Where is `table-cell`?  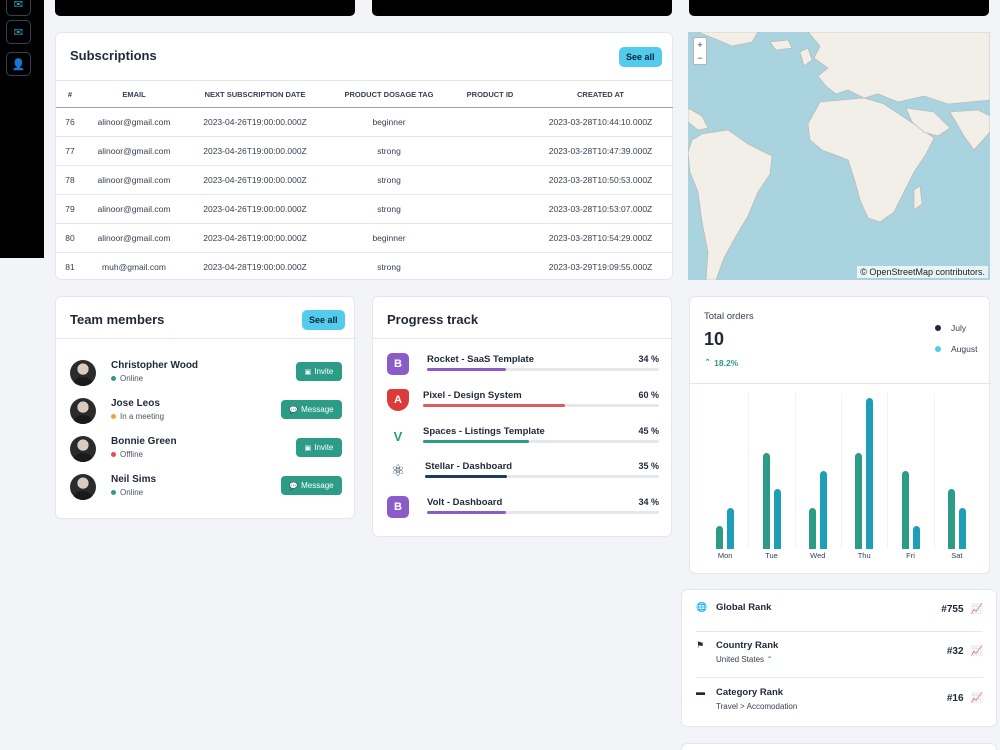 table-cell is located at coordinates (490, 209).